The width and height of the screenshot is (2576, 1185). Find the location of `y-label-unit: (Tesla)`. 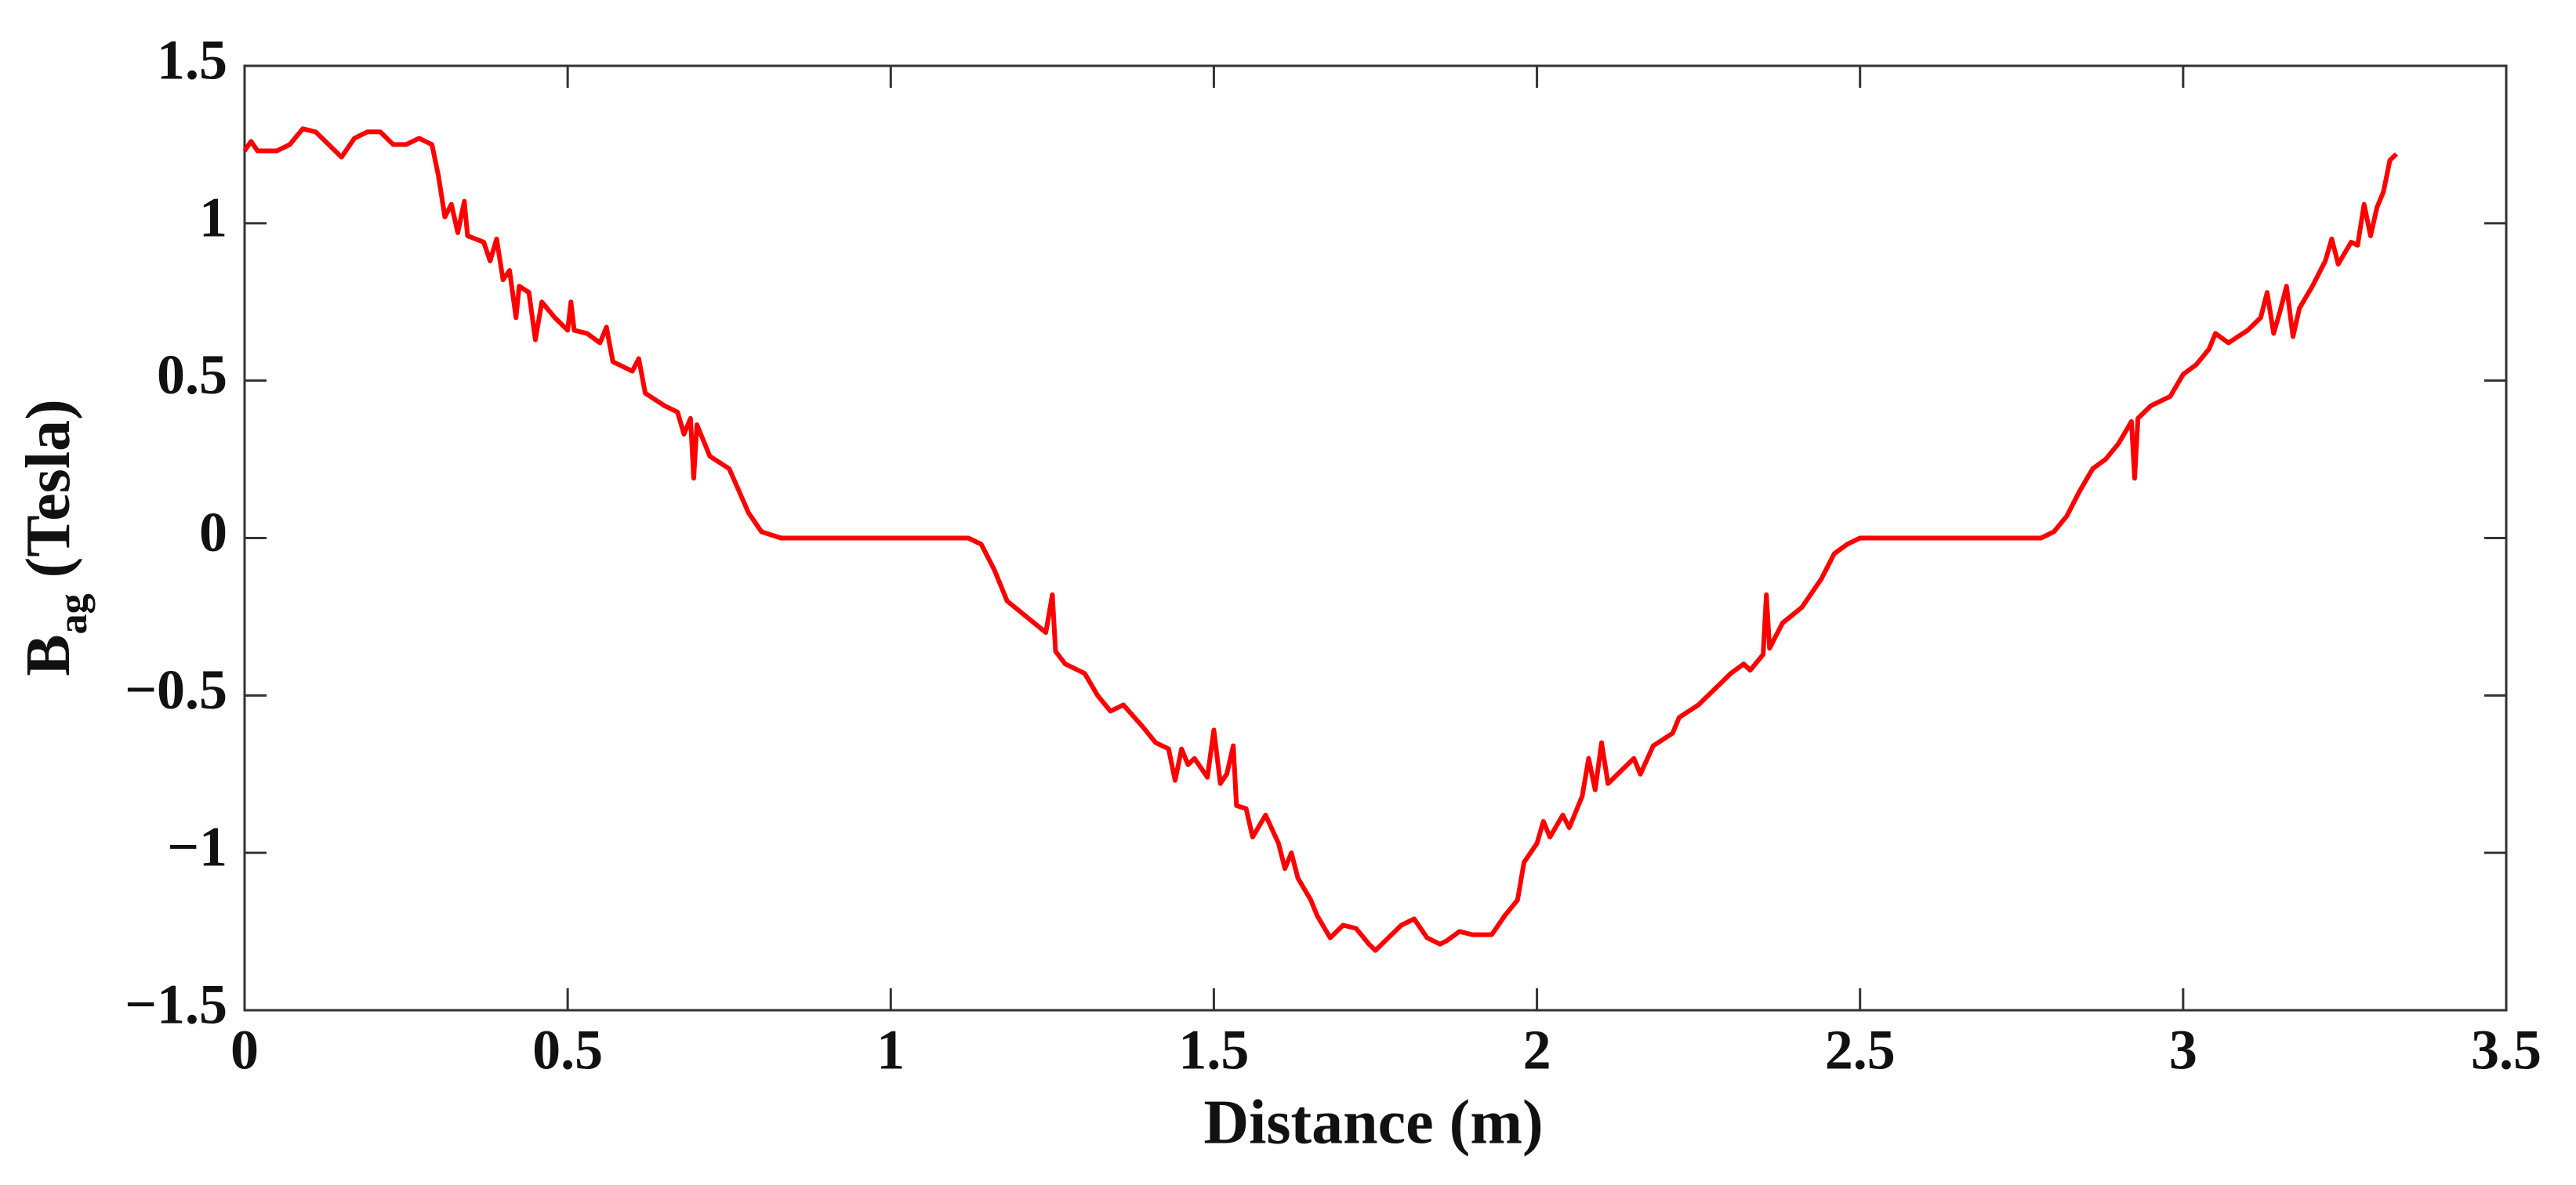

y-label-unit: (Tesla) is located at coordinates (48, 488).